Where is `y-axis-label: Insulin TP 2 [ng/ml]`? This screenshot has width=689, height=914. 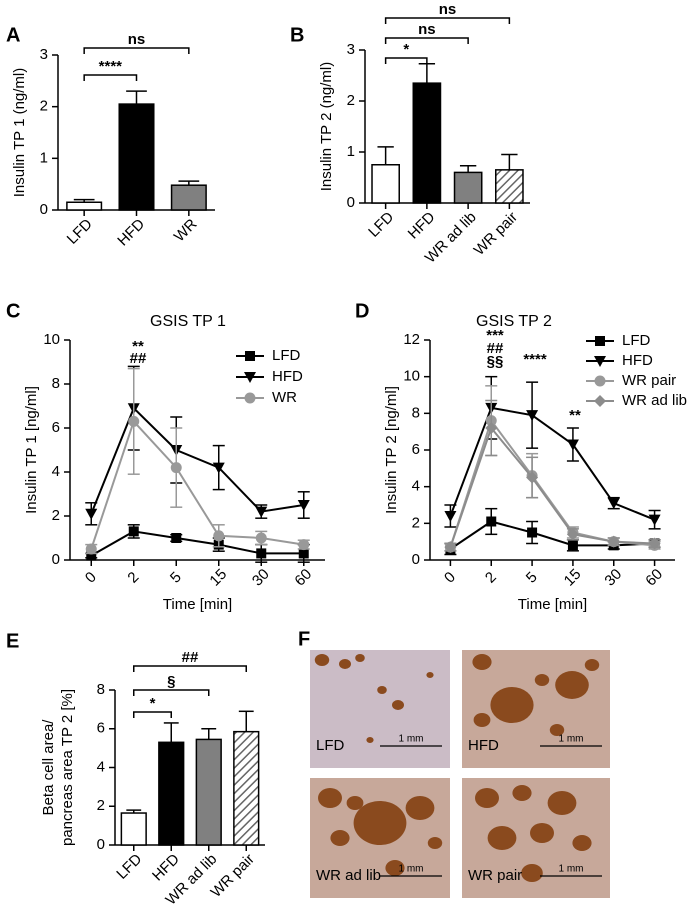 y-axis-label: Insulin TP 2 [ng/ml] is located at coordinates (391, 450).